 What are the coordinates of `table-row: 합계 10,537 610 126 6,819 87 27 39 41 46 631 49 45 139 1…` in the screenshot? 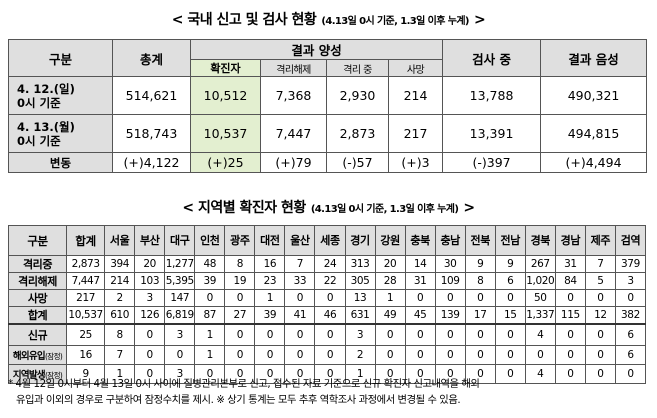 It's located at (327, 315).